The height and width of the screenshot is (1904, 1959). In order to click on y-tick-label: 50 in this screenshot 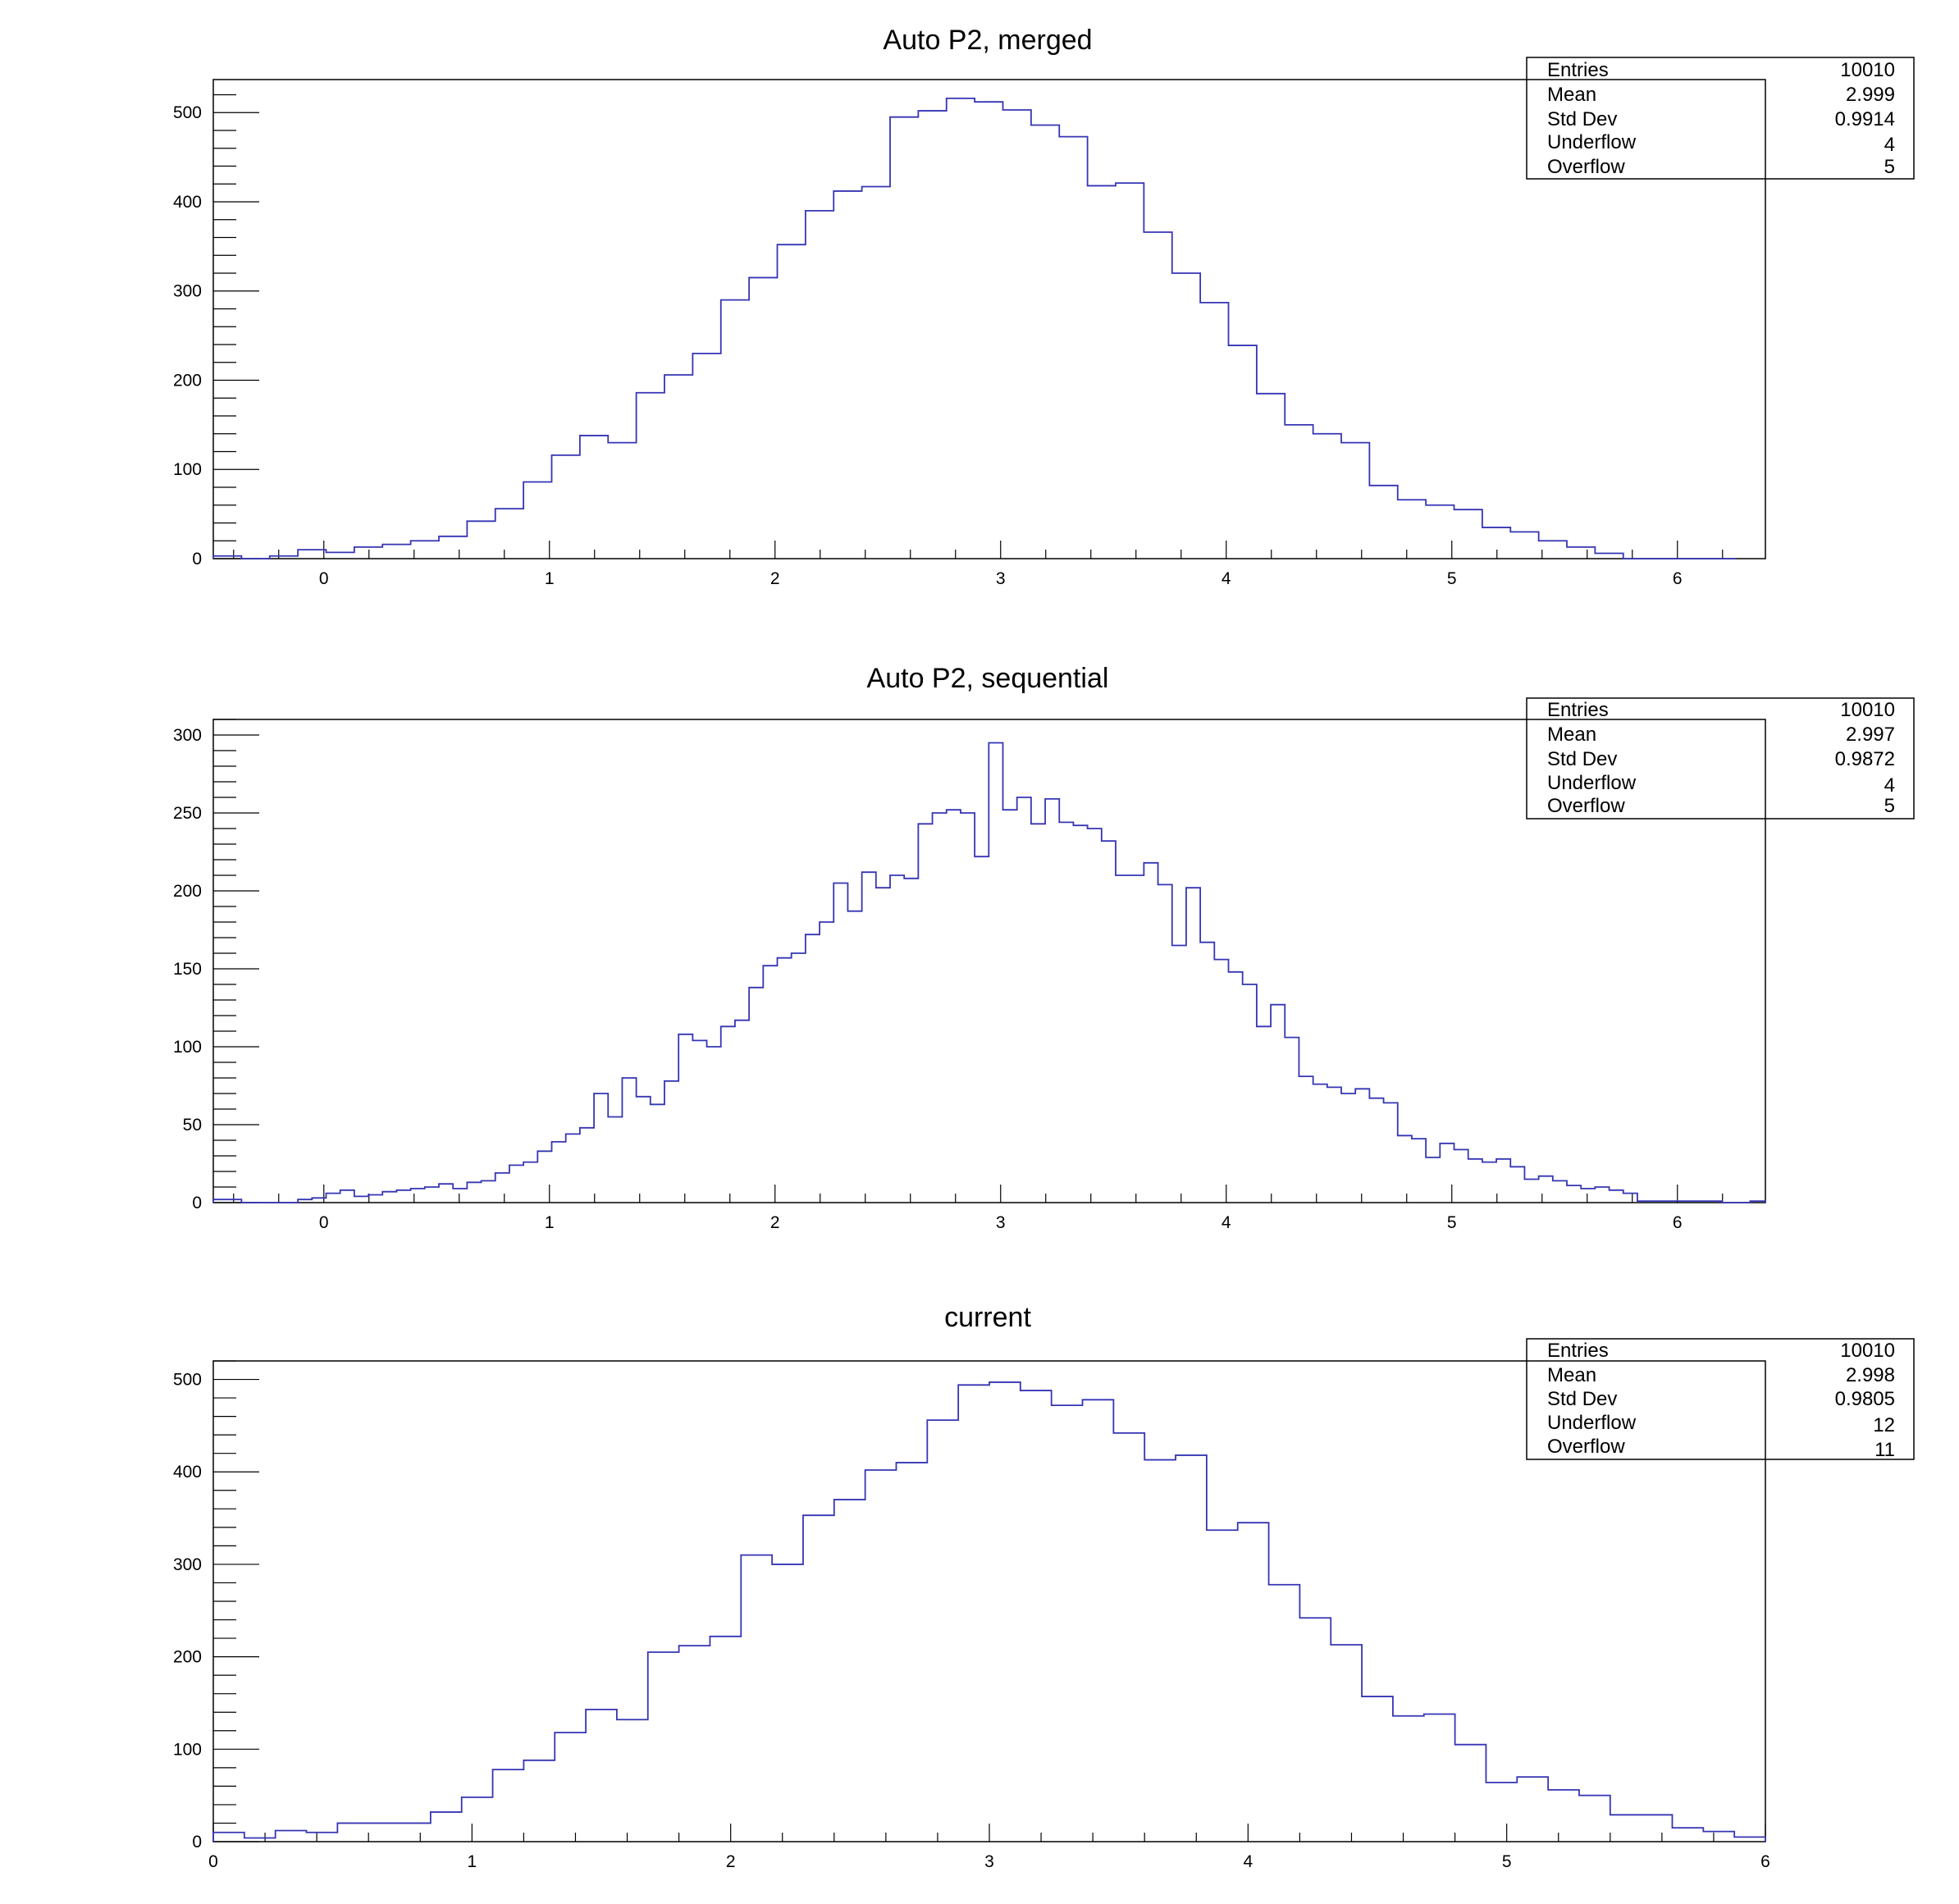, I will do `click(193, 1125)`.